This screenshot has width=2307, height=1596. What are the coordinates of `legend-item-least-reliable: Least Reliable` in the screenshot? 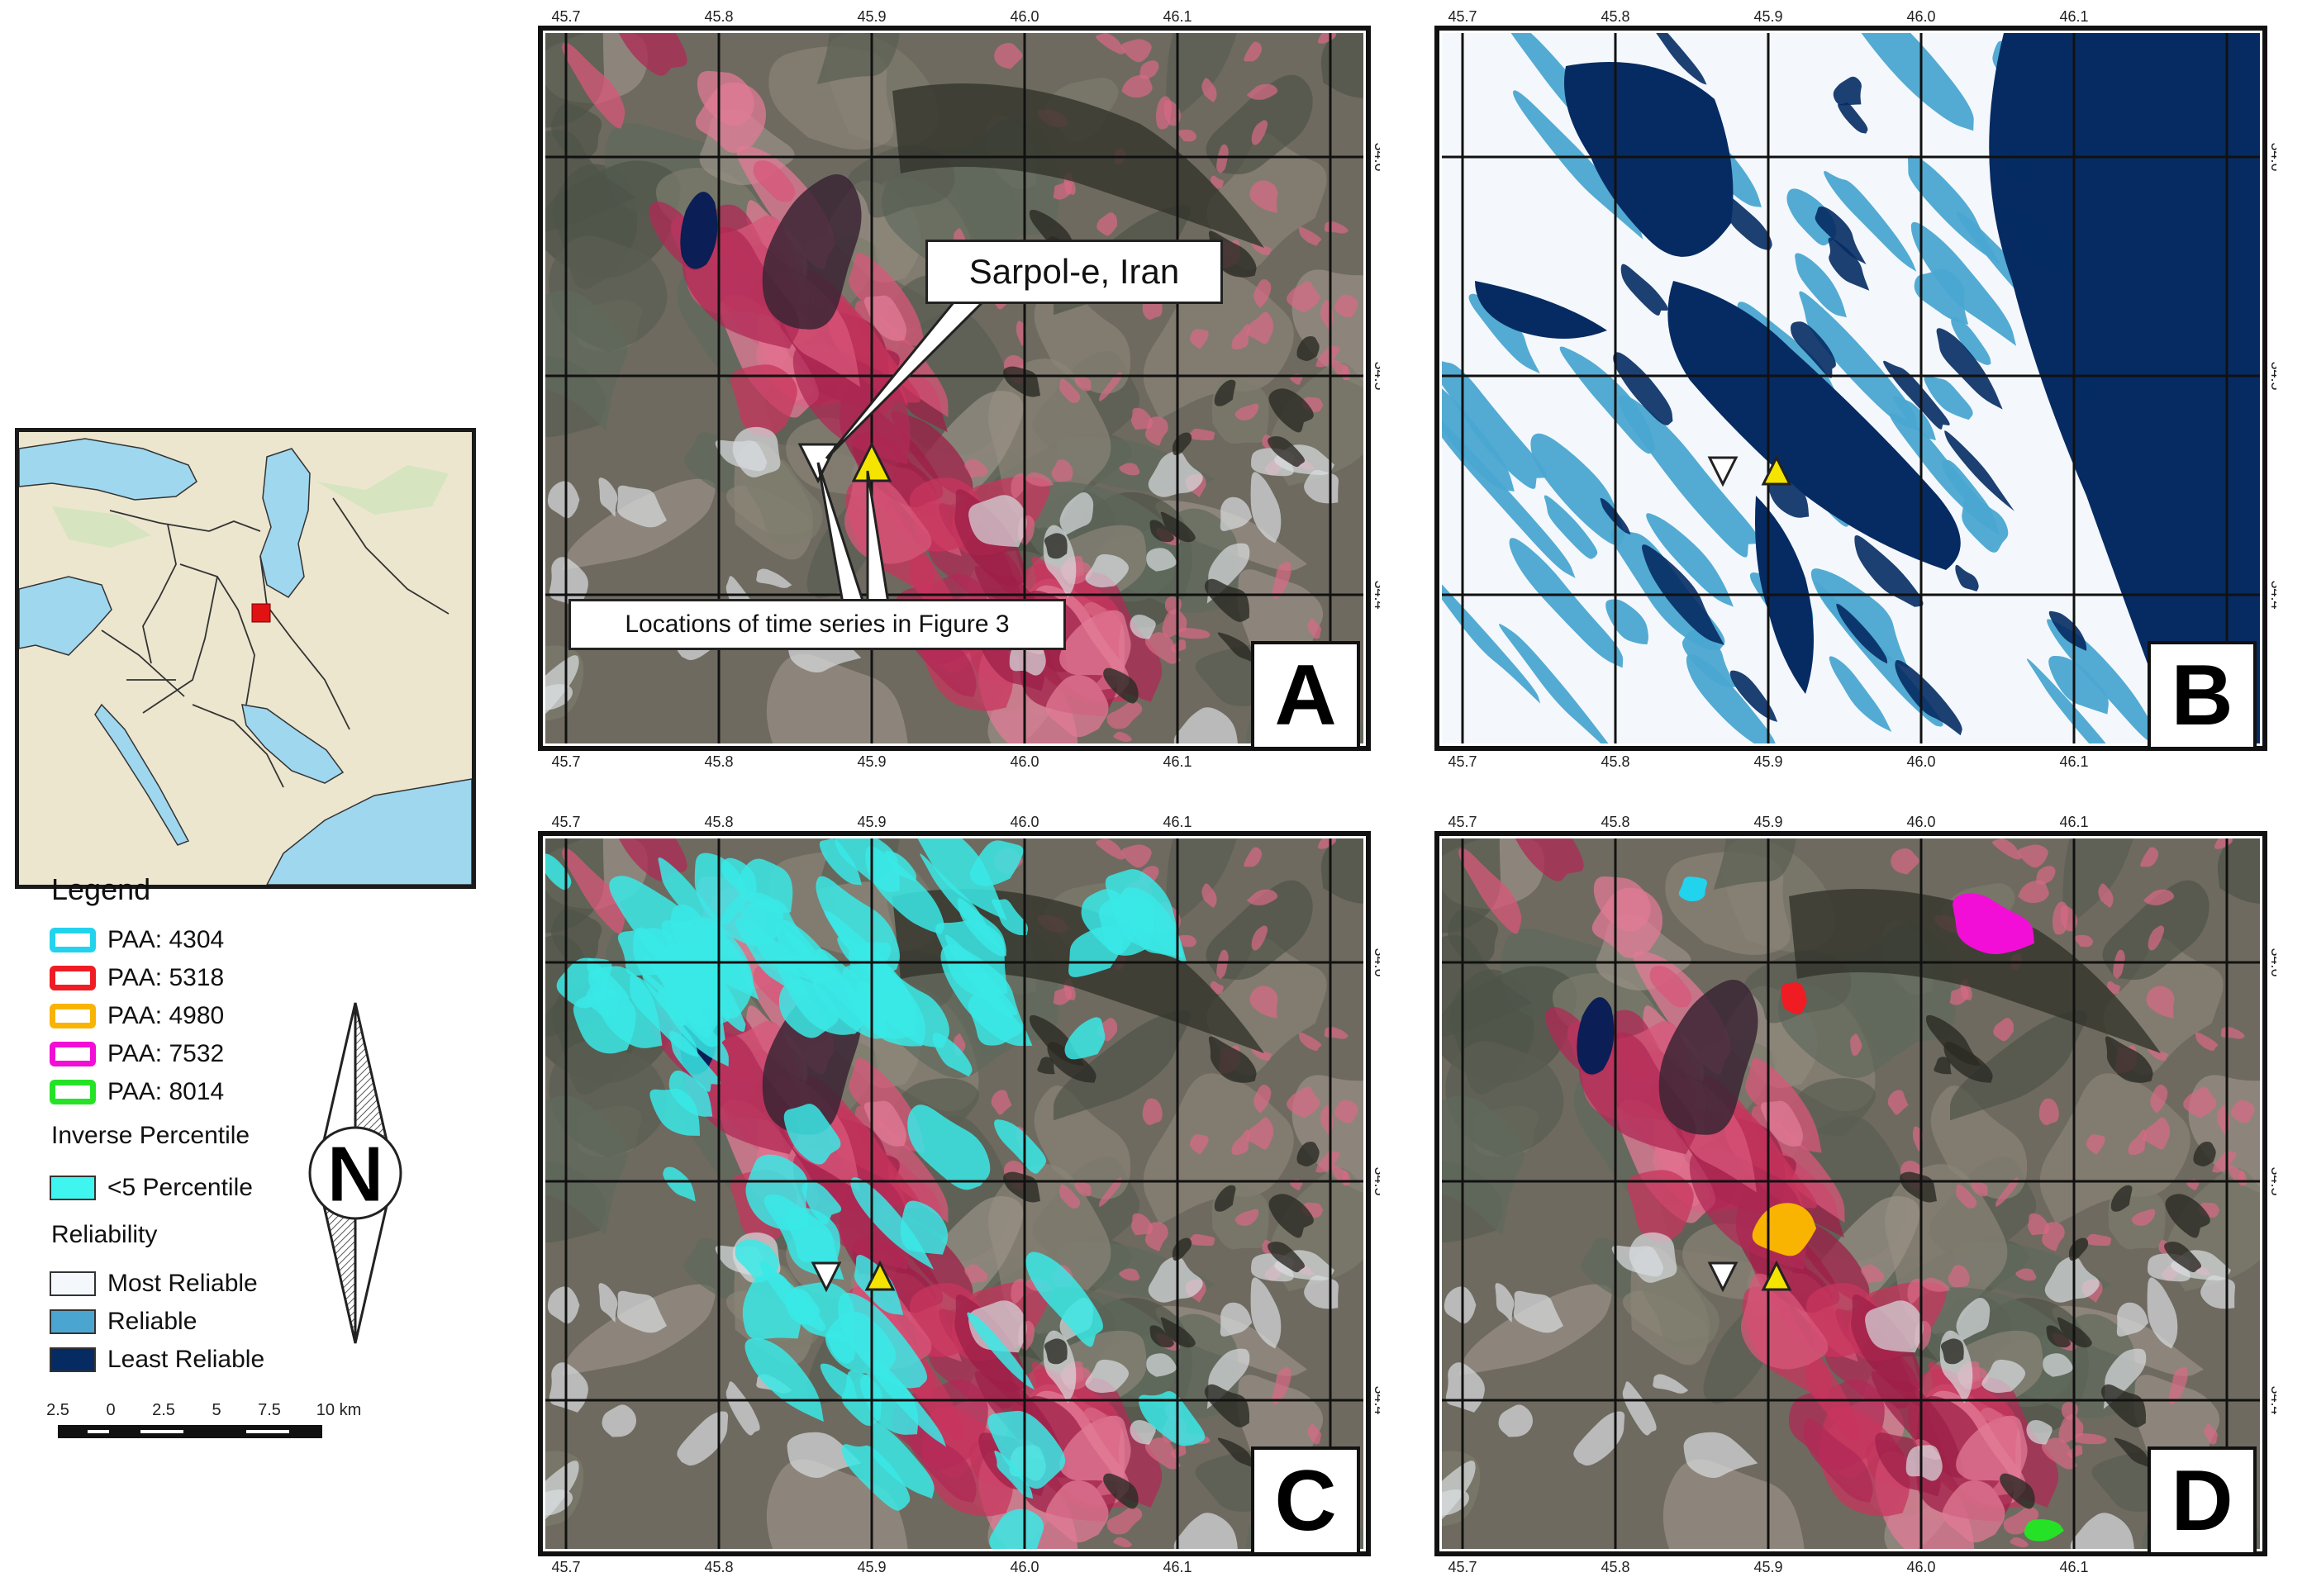 It's located at (157, 1359).